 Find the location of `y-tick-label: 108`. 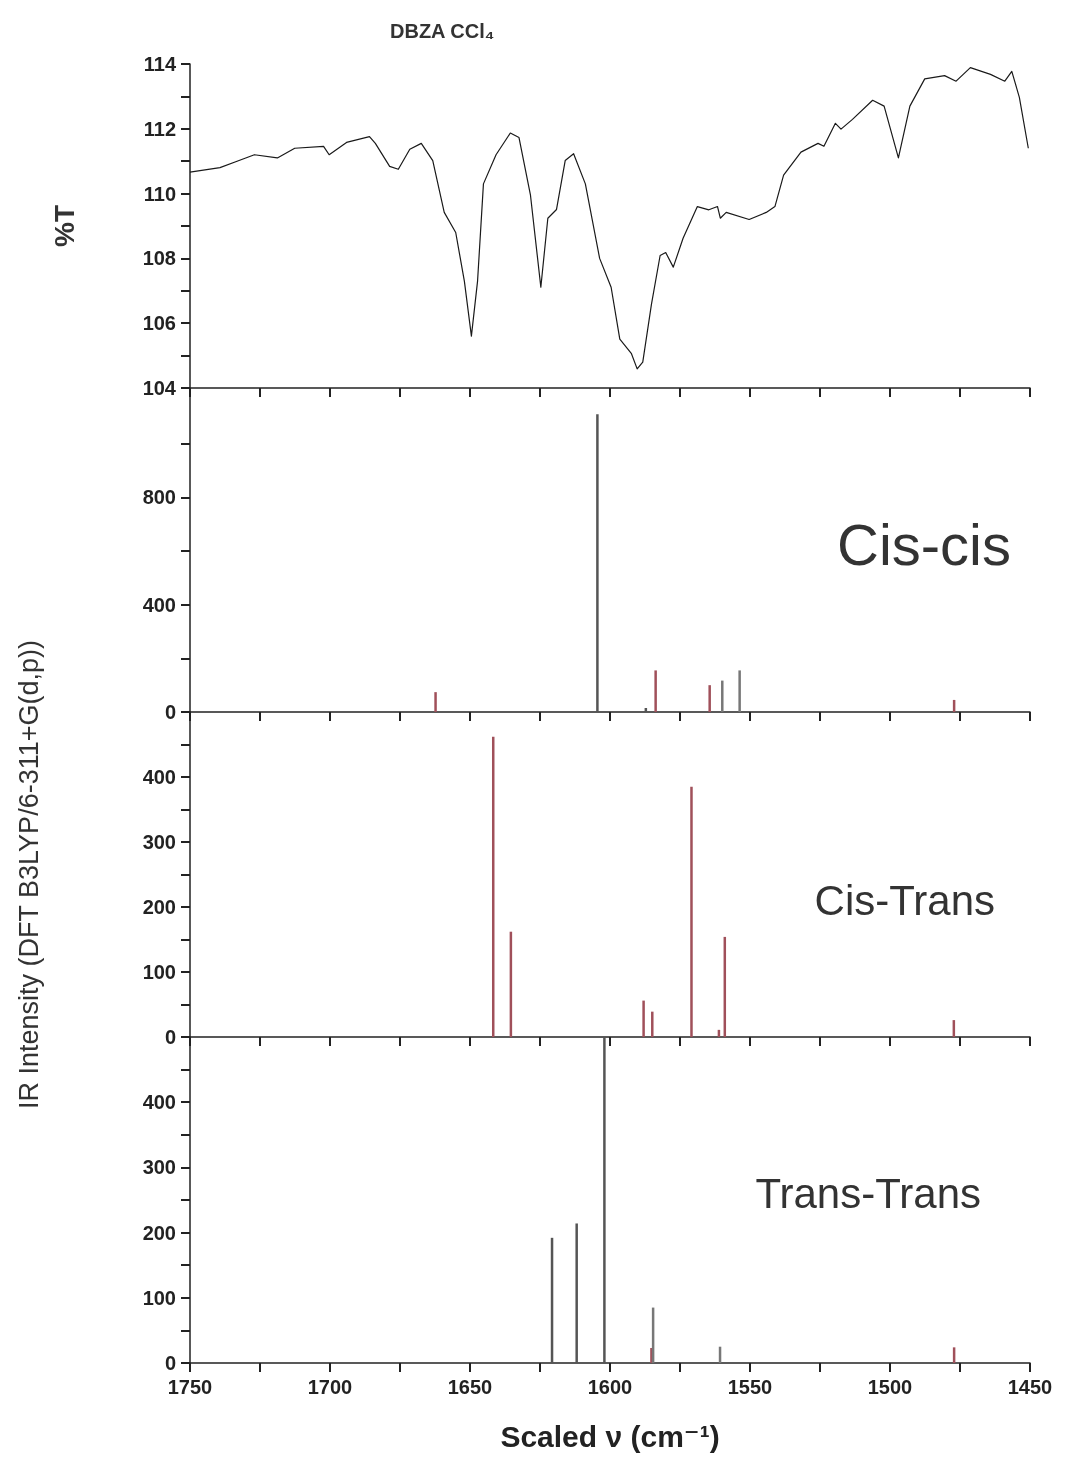

y-tick-label: 108 is located at coordinates (159, 258).